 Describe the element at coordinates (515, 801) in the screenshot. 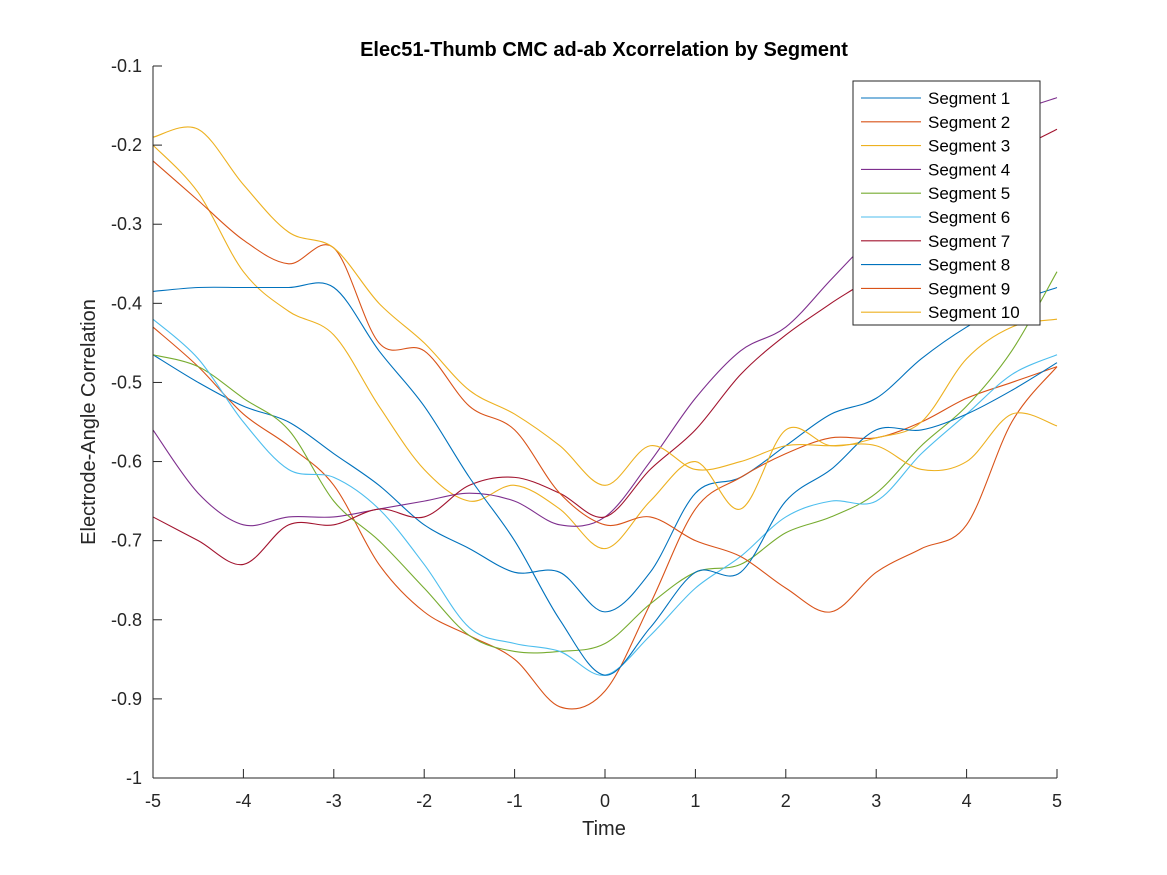

I see `x-tick-label: -1` at that location.